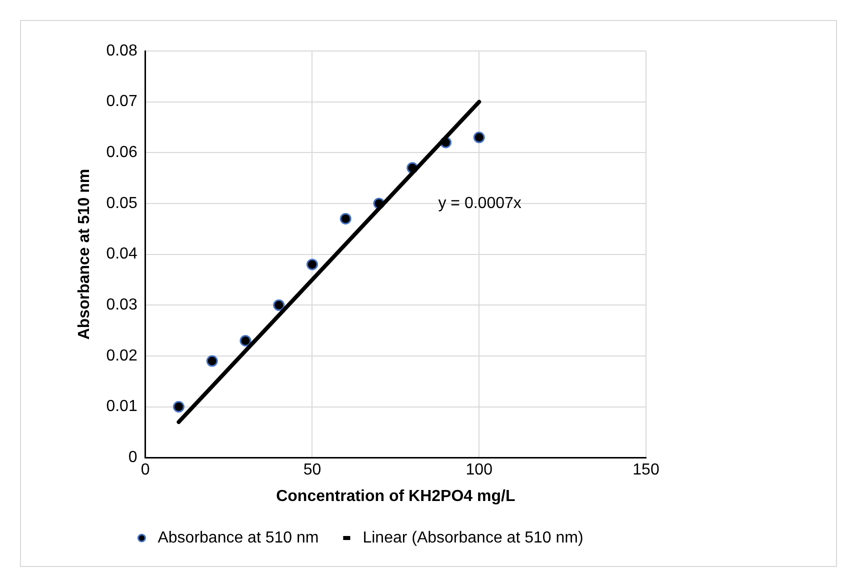  I want to click on y-tick-label: 0.03, so click(122, 305).